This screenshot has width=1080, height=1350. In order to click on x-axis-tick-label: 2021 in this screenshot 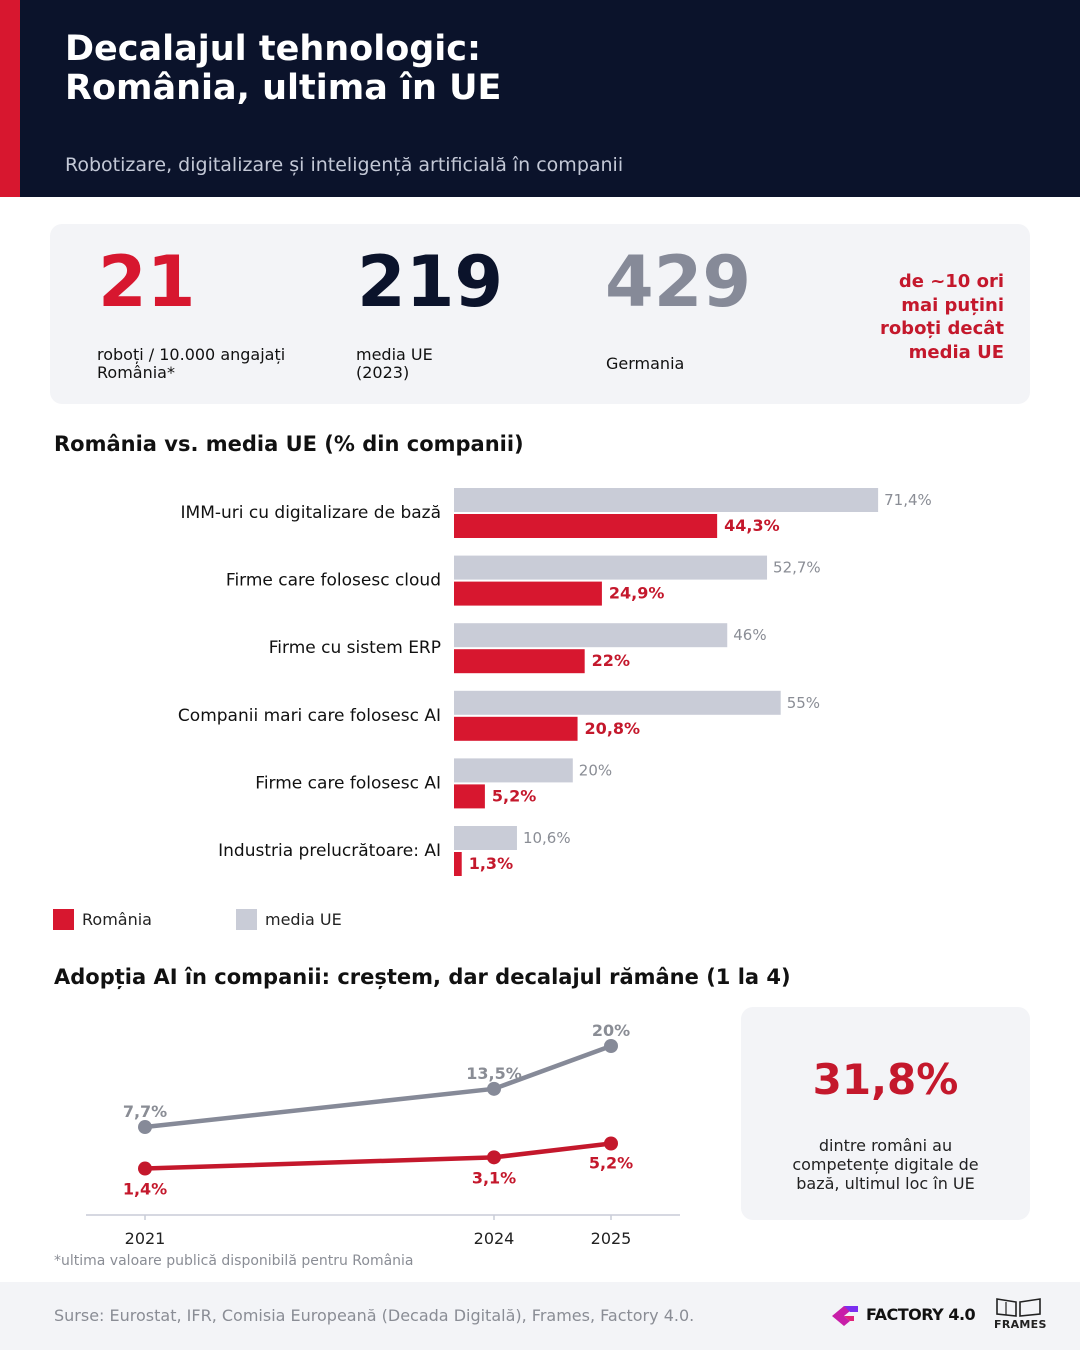, I will do `click(145, 1238)`.